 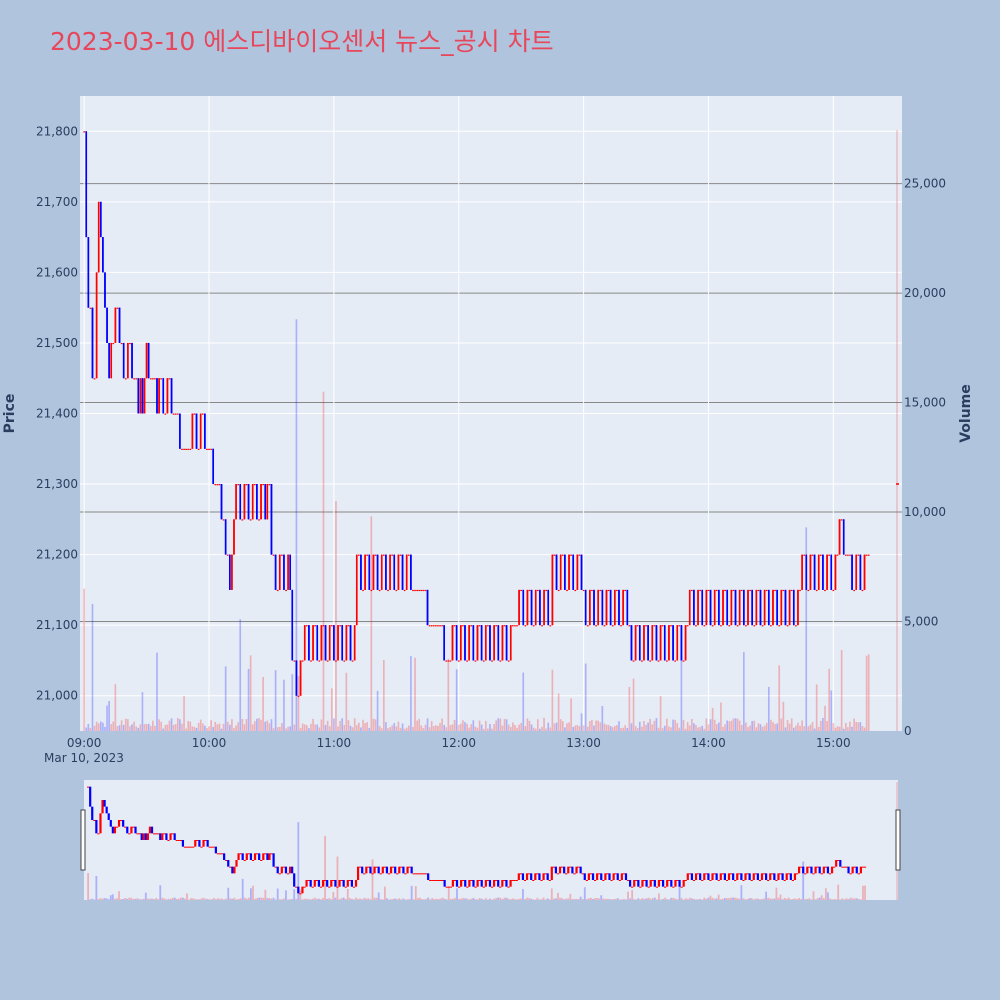 I want to click on volume-tick-label: 15,000, so click(x=925, y=403).